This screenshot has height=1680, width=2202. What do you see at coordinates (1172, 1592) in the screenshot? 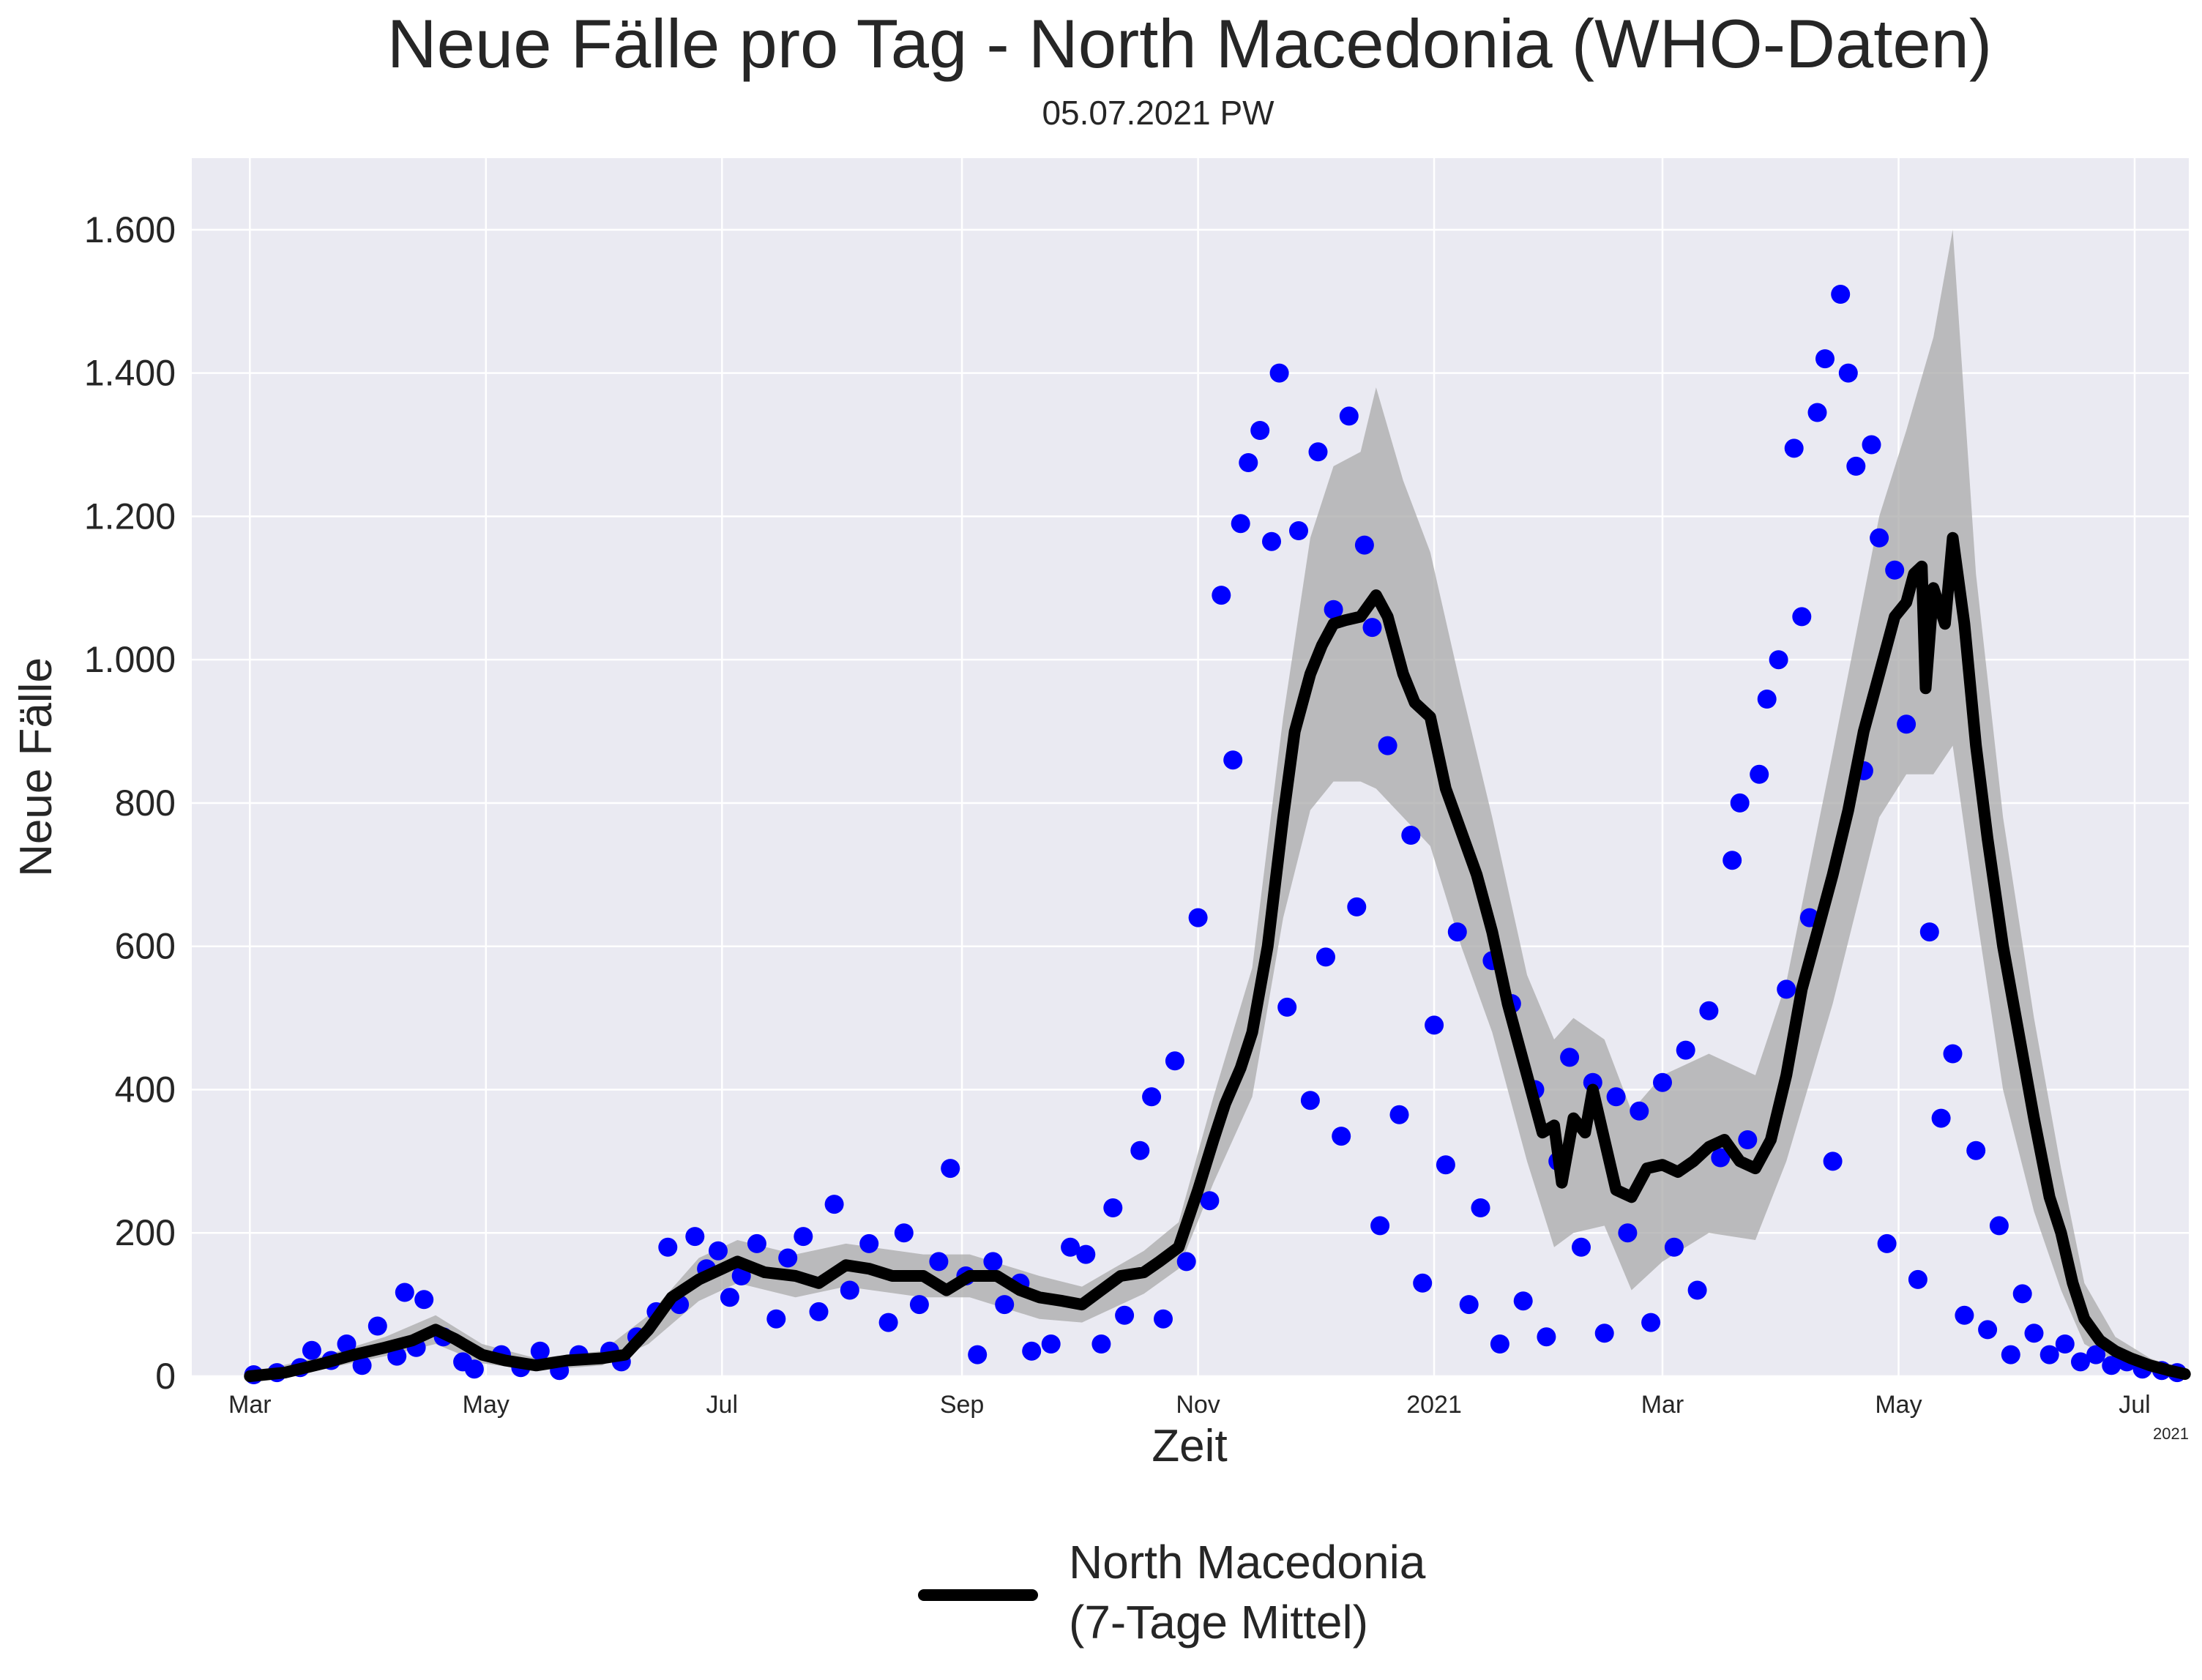
I see `legend: North Macedonia (7-Tage Mittel)` at bounding box center [1172, 1592].